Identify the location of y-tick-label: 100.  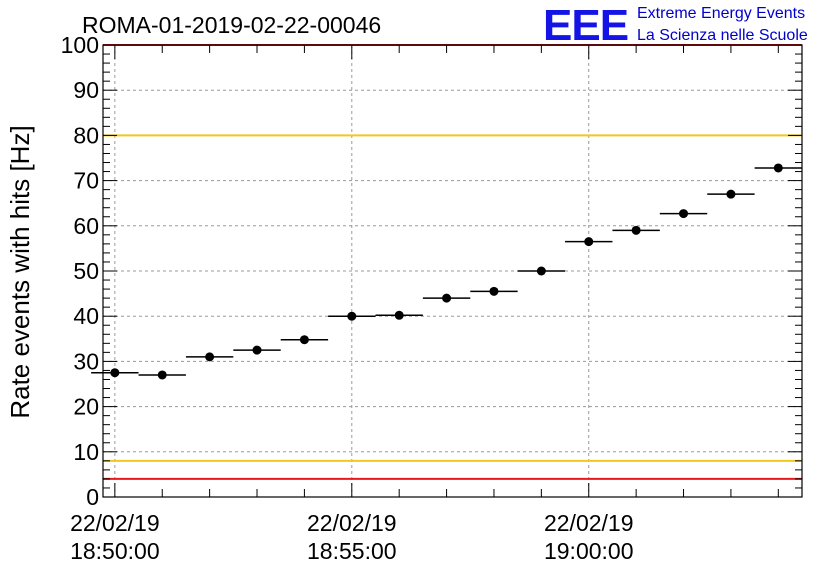
(80, 45).